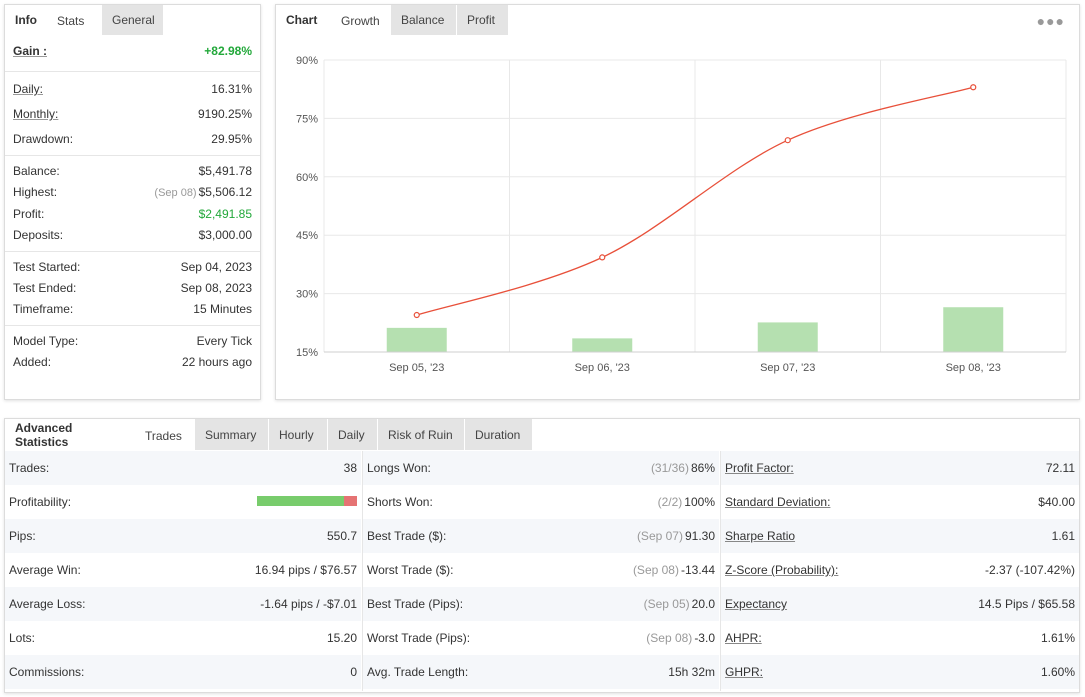 The width and height of the screenshot is (1085, 697). What do you see at coordinates (415, 604) in the screenshot?
I see `stat-label: Best Trade (Pips):` at bounding box center [415, 604].